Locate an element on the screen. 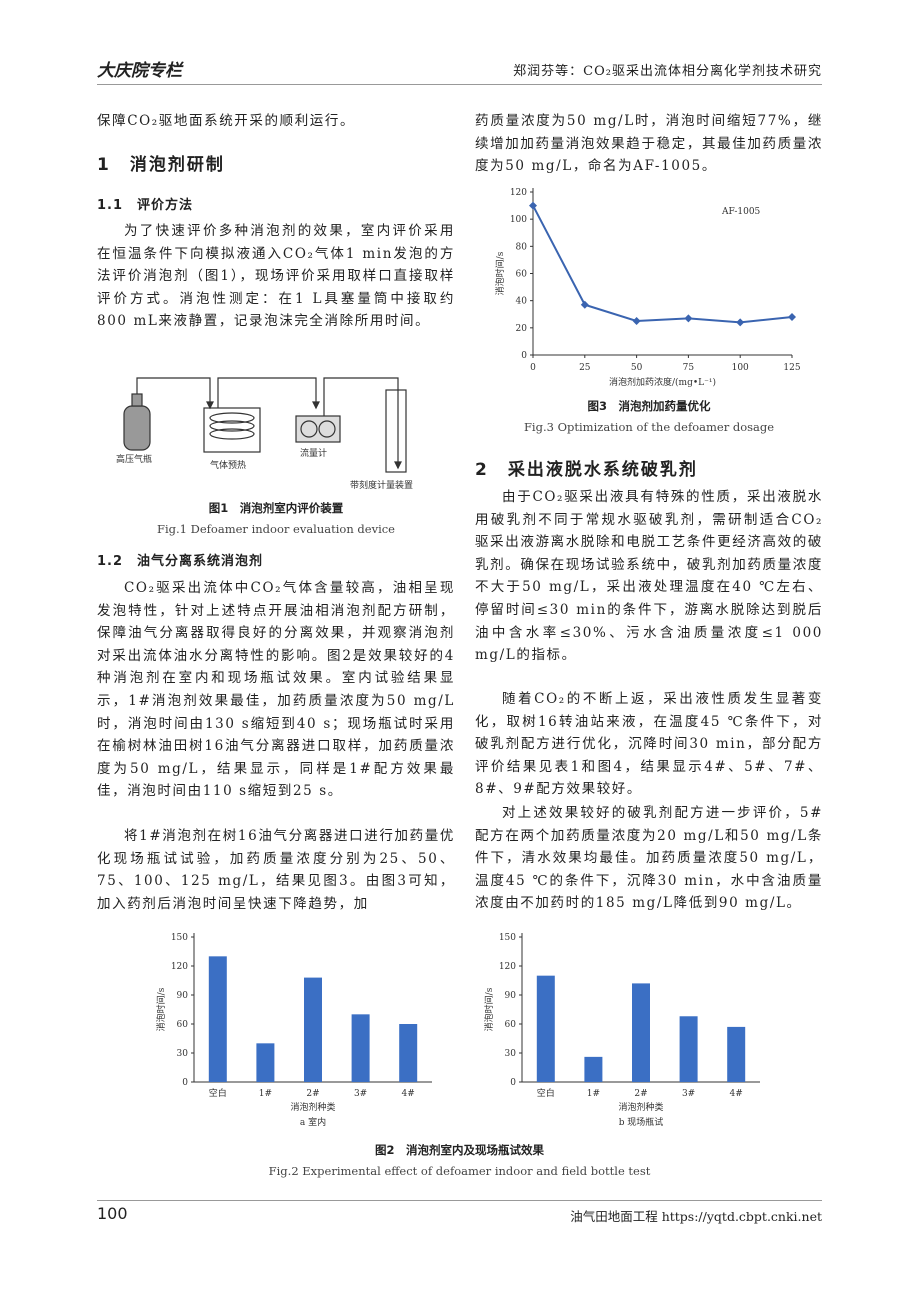  y-tick-label: 20 is located at coordinates (522, 329).